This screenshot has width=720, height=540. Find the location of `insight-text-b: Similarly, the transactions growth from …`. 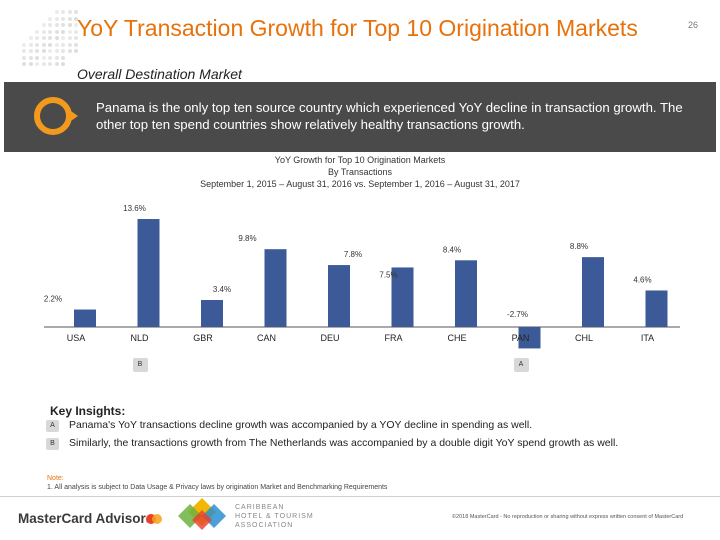

insight-text-b: Similarly, the transactions growth from … is located at coordinates (344, 443).